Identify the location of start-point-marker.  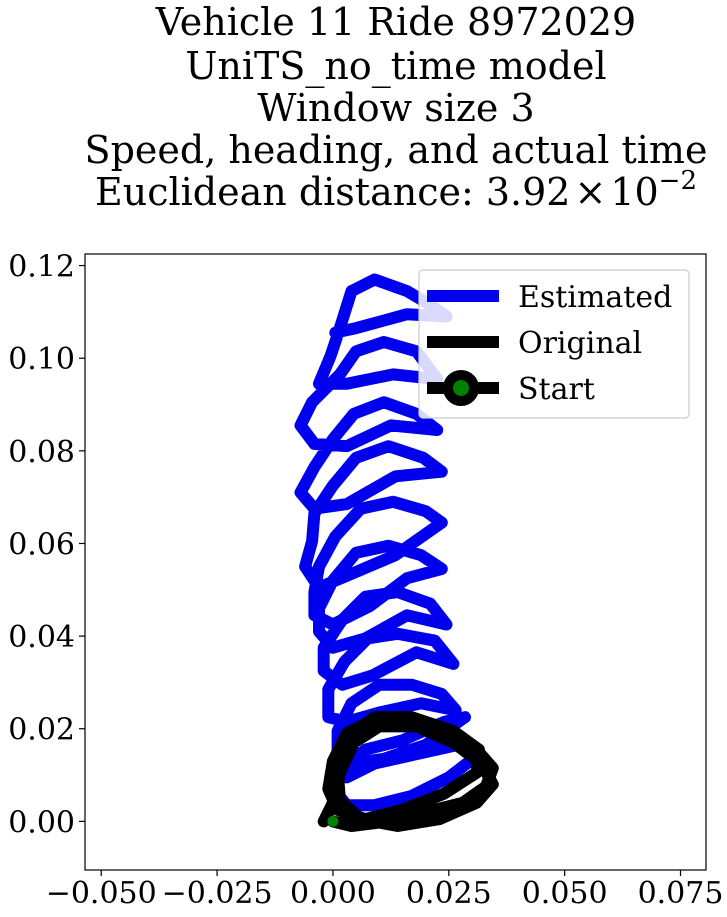
(333, 821).